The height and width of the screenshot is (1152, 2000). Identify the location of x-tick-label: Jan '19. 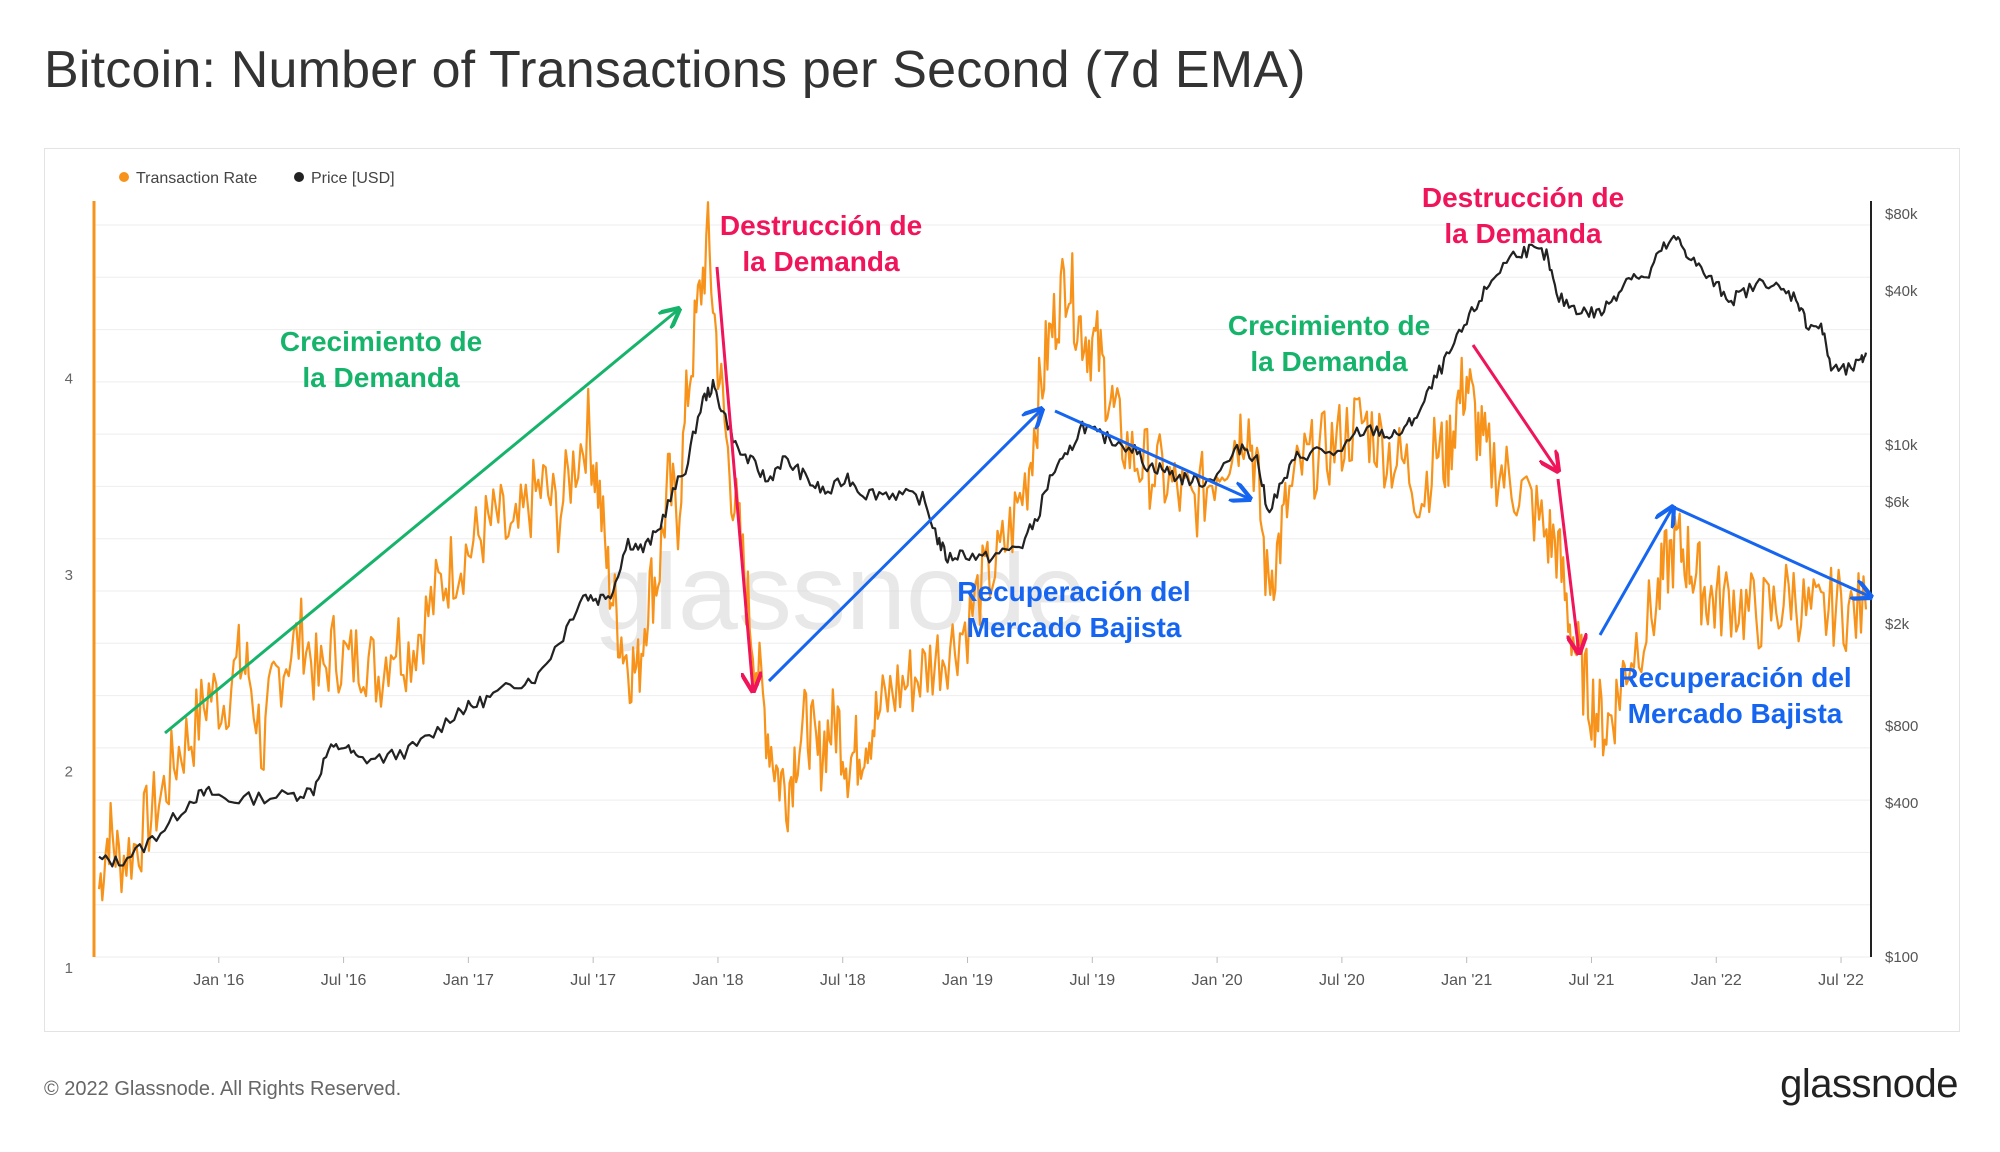
(967, 980).